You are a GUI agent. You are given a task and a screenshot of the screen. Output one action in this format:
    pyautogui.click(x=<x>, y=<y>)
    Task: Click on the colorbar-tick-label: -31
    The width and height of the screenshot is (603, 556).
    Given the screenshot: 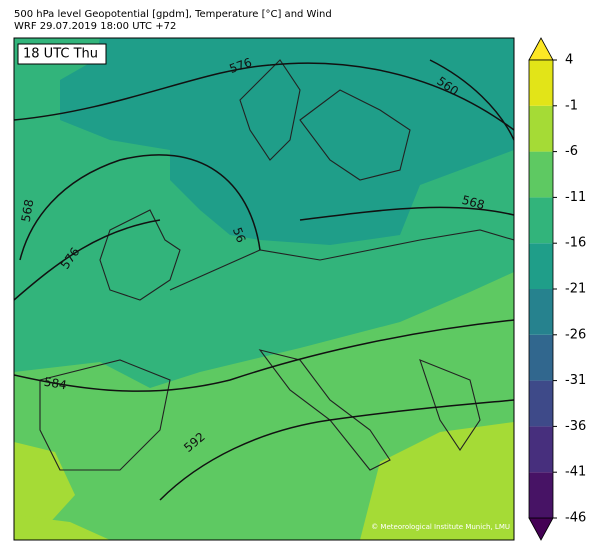 What is the action you would take?
    pyautogui.click(x=575, y=380)
    